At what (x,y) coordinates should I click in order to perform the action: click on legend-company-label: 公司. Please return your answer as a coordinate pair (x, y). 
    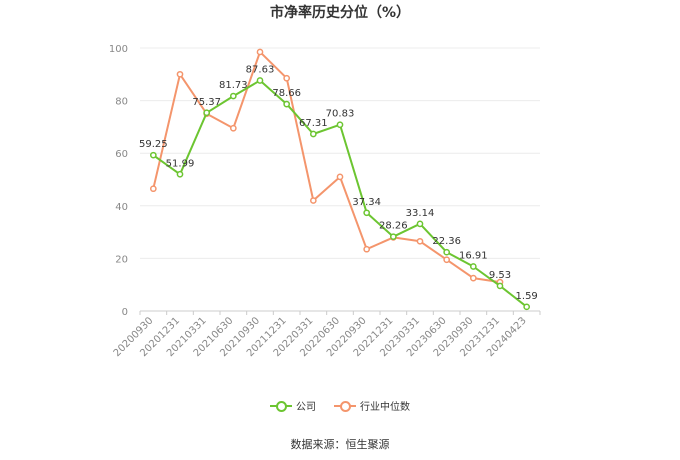
    Looking at the image, I should click on (306, 407).